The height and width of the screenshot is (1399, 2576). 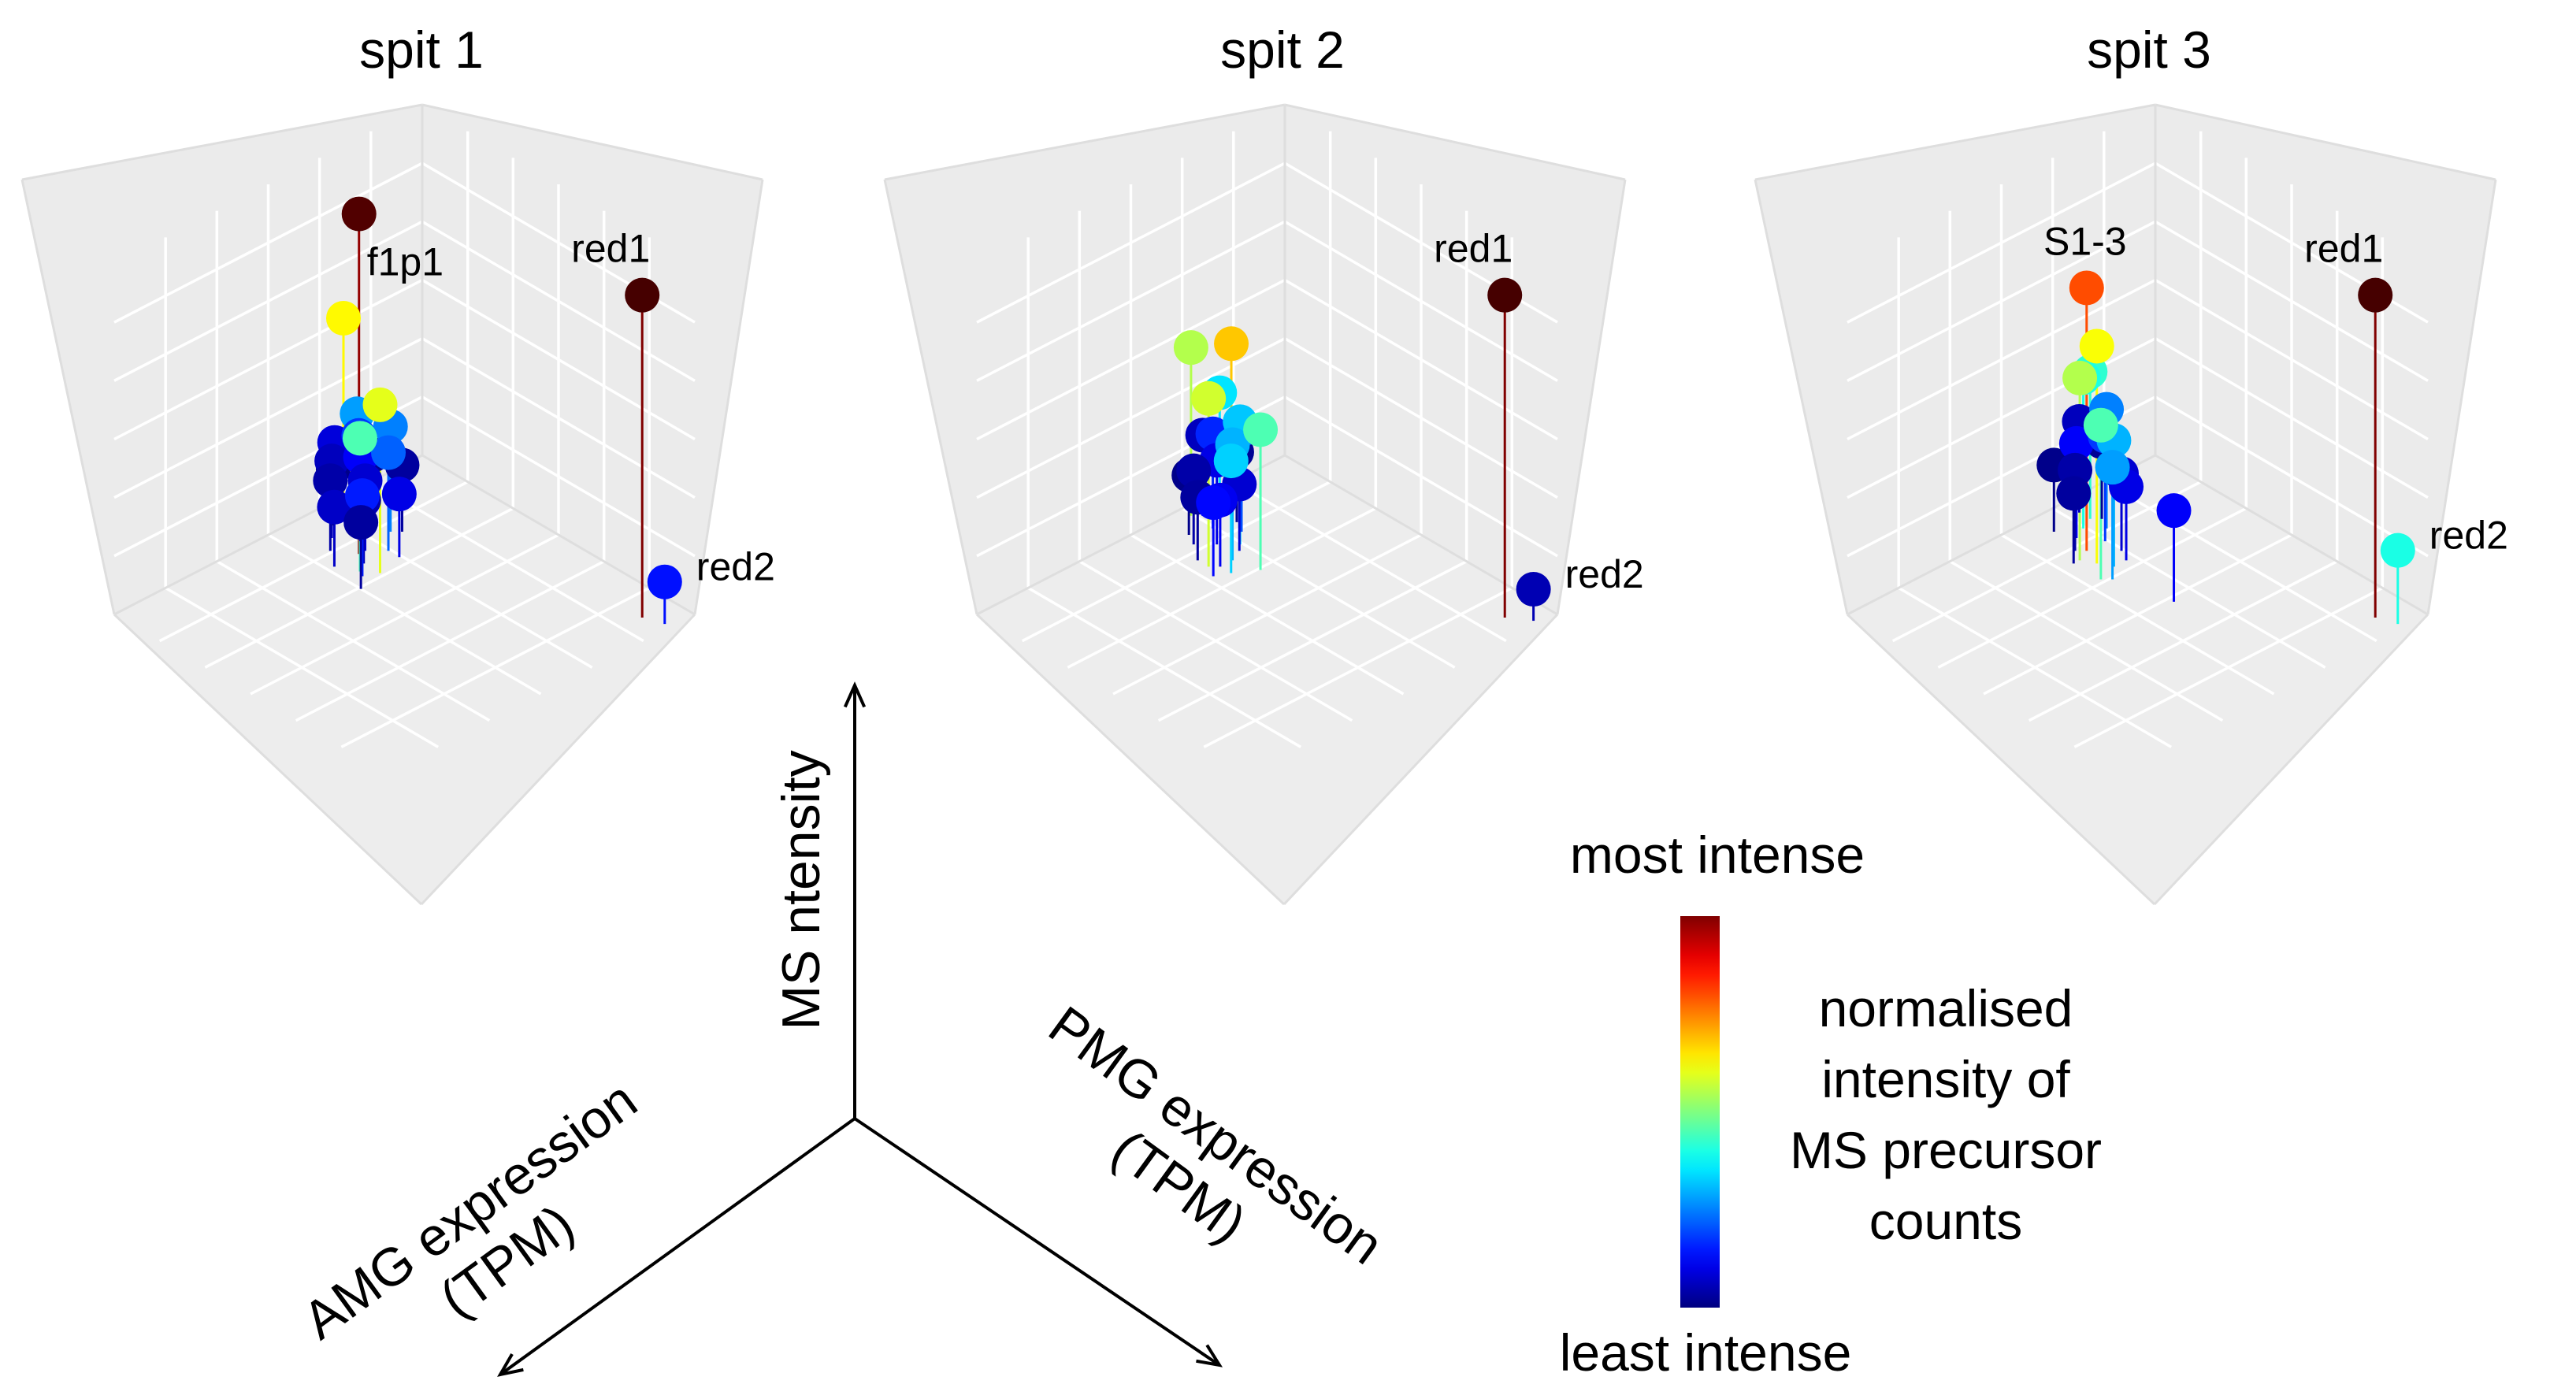 I want to click on panel-title: spit 3, so click(x=2149, y=49).